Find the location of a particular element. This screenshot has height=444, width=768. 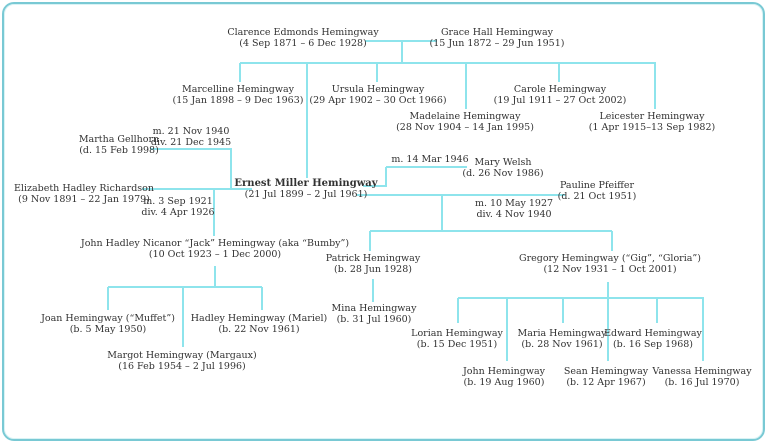

person-dates: (21 Jul 1899 – 2 Jul 1961) is located at coordinates (306, 194).